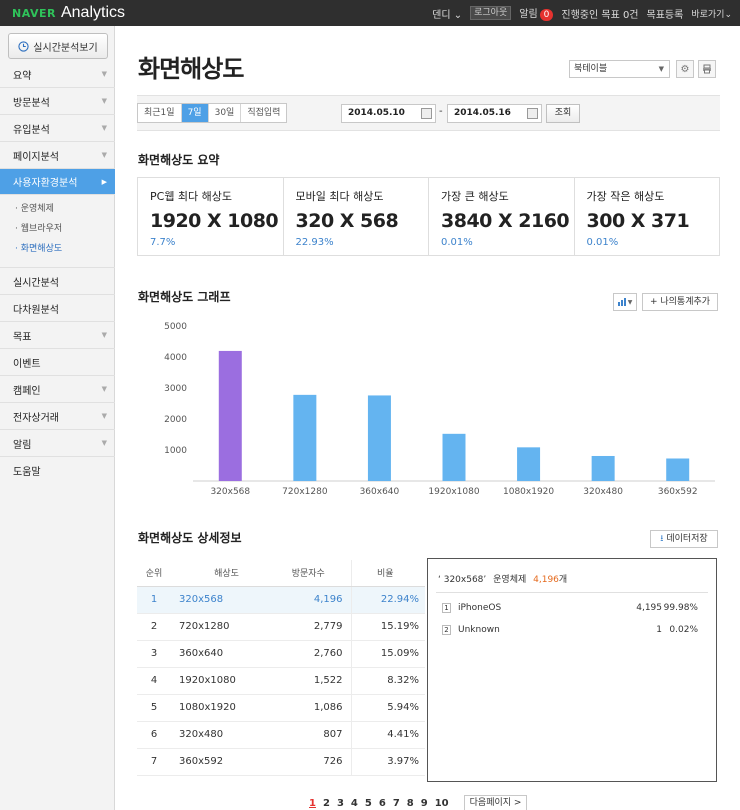 The image size is (740, 810). What do you see at coordinates (154, 573) in the screenshot?
I see `col-rank: 순위` at bounding box center [154, 573].